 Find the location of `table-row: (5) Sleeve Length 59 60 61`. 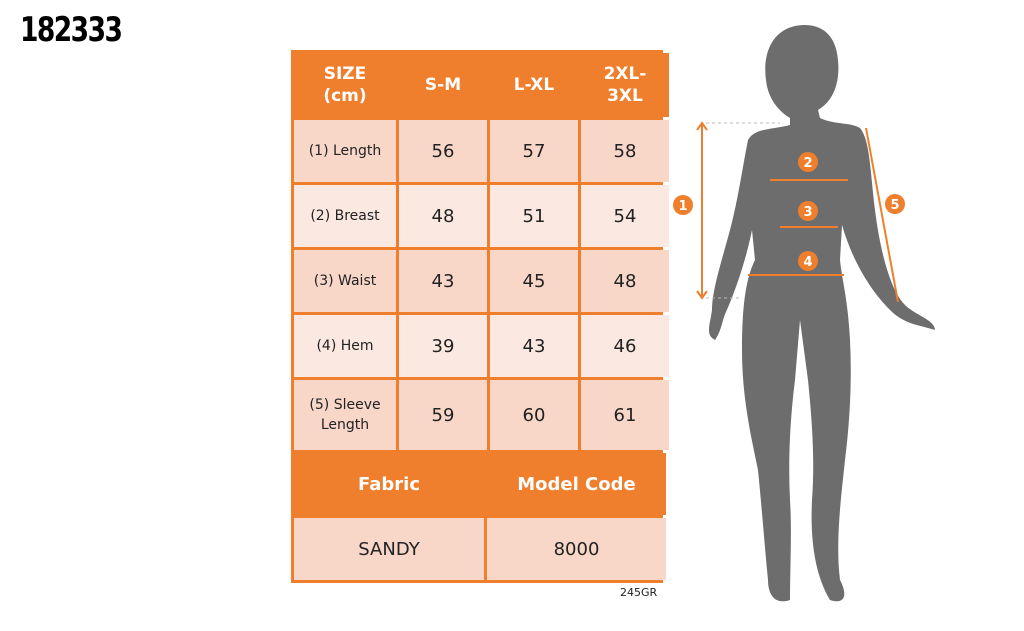

table-row: (5) Sleeve Length 59 60 61 is located at coordinates (481, 415).